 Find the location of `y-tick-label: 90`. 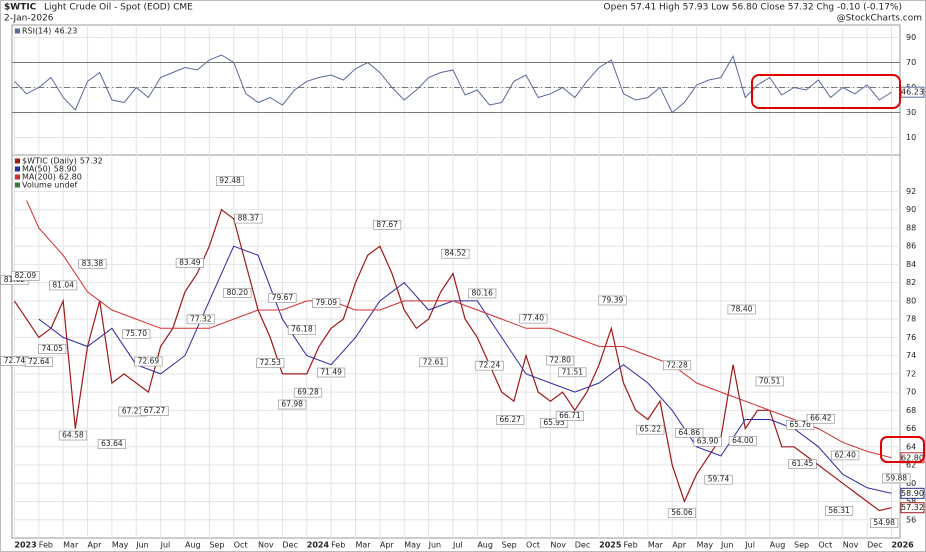

y-tick-label: 90 is located at coordinates (911, 37).